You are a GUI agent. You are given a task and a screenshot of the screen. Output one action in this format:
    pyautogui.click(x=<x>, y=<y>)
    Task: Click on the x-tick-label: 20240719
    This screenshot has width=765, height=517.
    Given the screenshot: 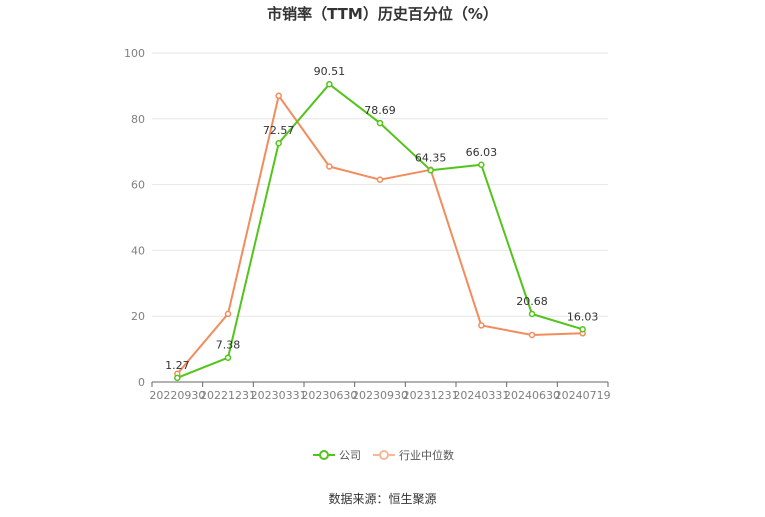 What is the action you would take?
    pyautogui.click(x=583, y=395)
    